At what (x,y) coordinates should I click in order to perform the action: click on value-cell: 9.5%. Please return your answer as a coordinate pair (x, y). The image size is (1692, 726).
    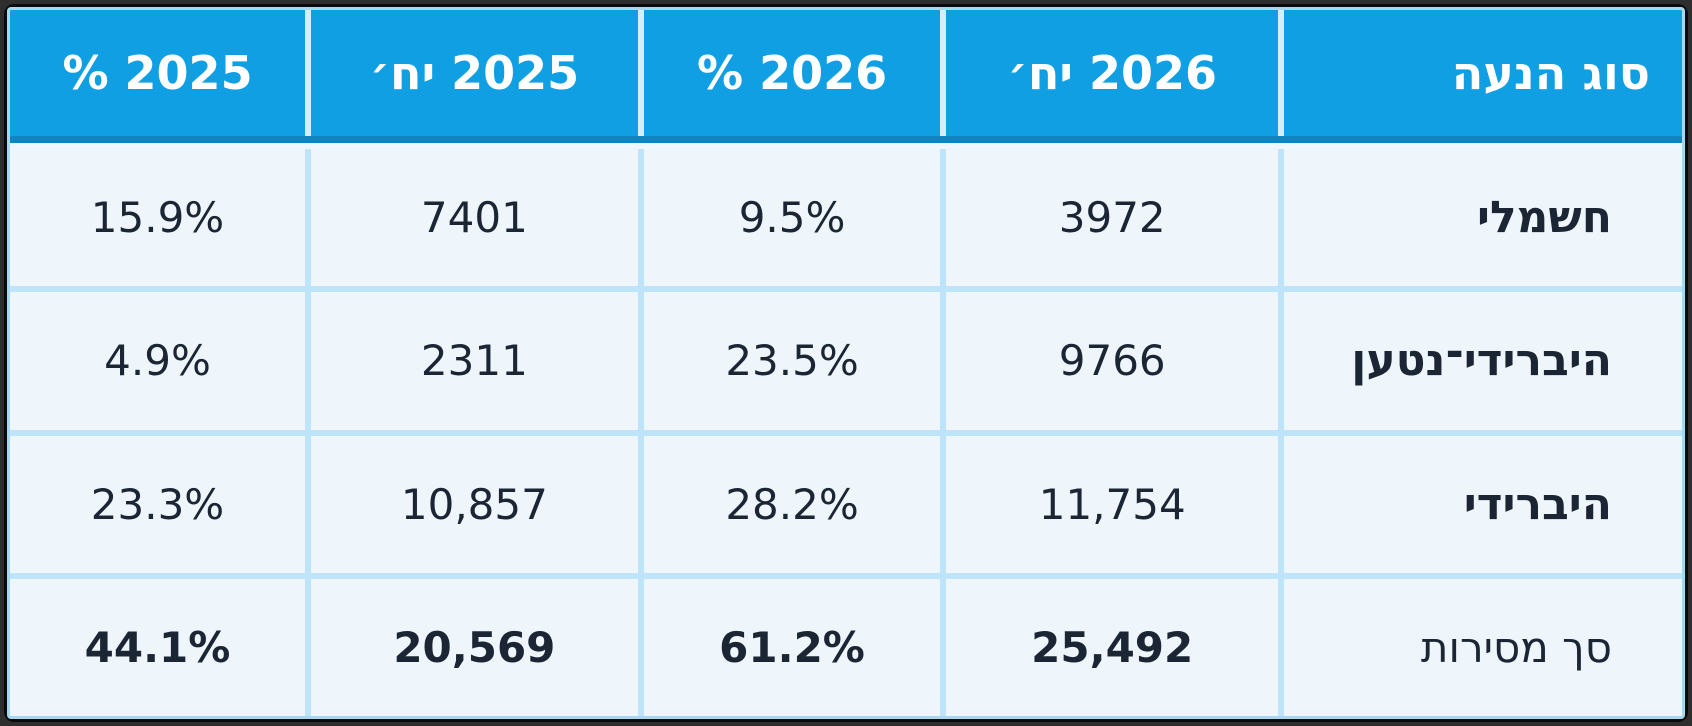
    Looking at the image, I should click on (795, 218).